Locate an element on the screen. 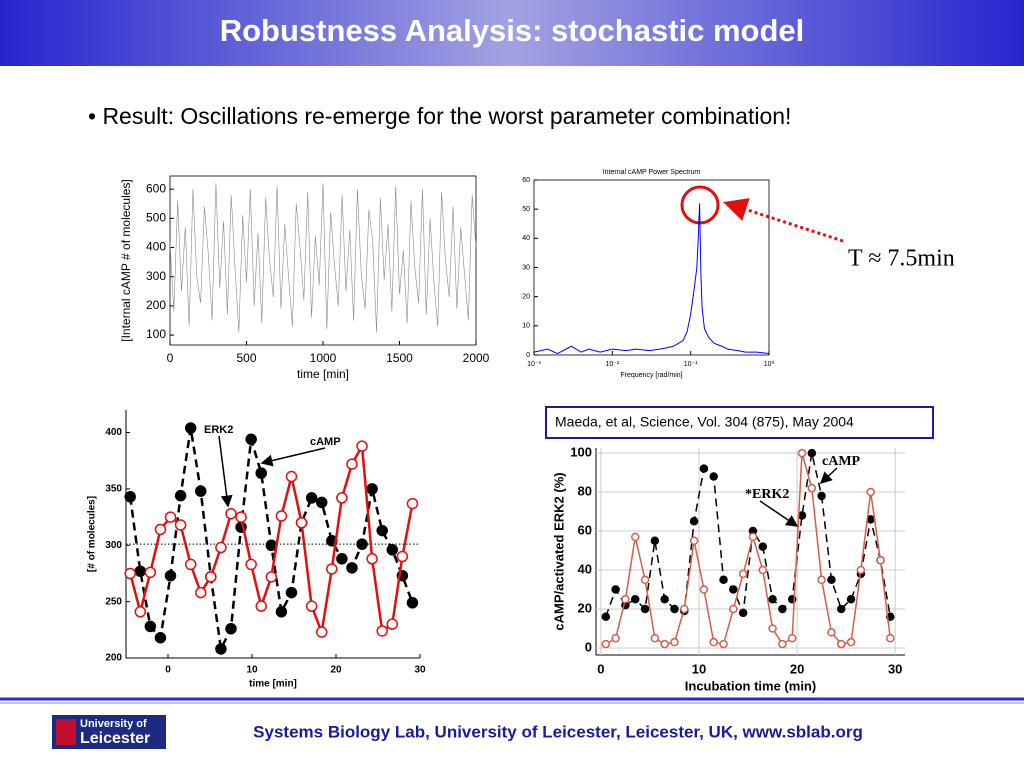 This screenshot has height=768, width=1024. y-tick-label: 0 is located at coordinates (528, 355).